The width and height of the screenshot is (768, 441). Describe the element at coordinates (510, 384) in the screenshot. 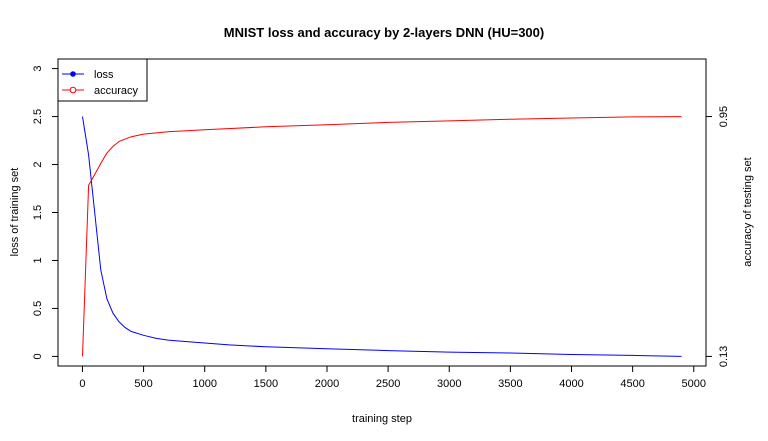

I see `x-tick-label: 3500` at that location.